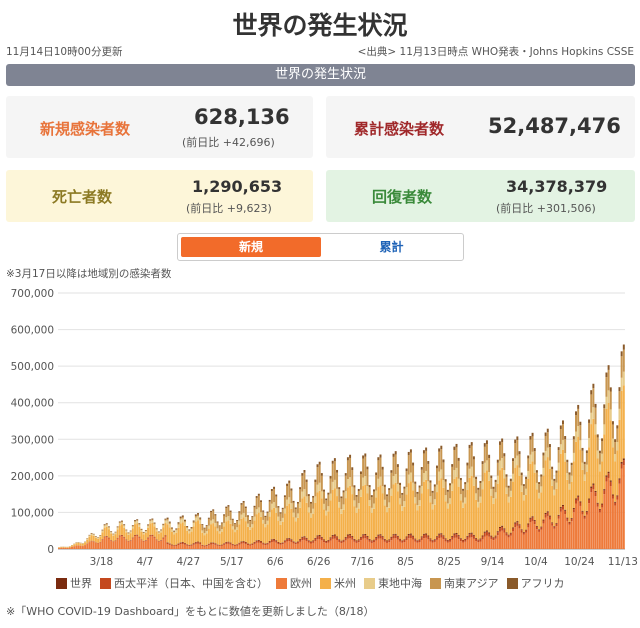  What do you see at coordinates (251, 247) in the screenshot?
I see `tab-new: 新規` at bounding box center [251, 247].